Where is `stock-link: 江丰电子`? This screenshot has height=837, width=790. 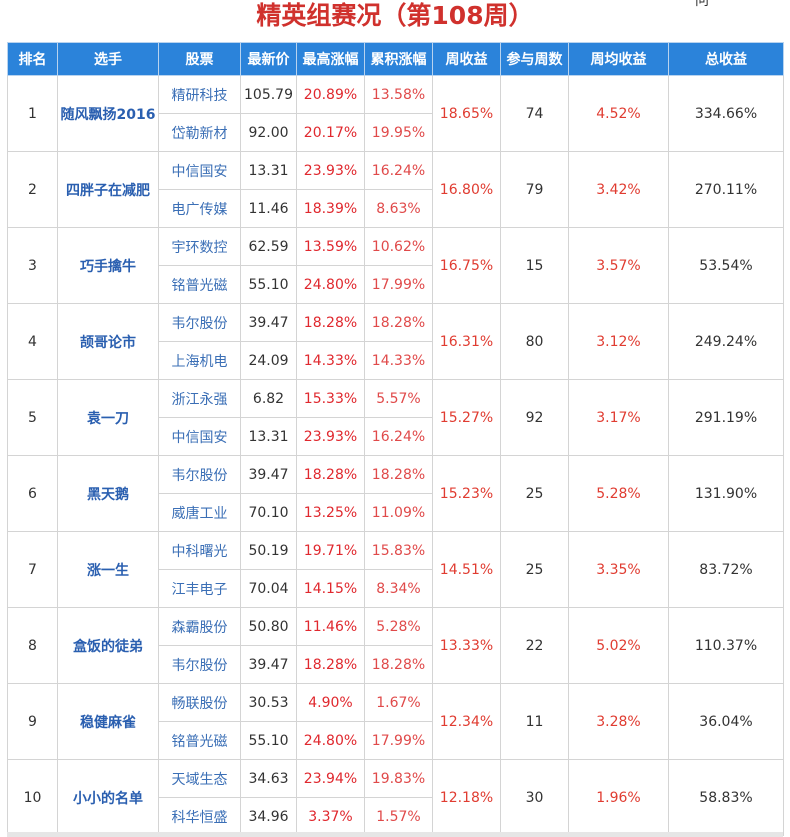
stock-link: 江丰电子 is located at coordinates (199, 588).